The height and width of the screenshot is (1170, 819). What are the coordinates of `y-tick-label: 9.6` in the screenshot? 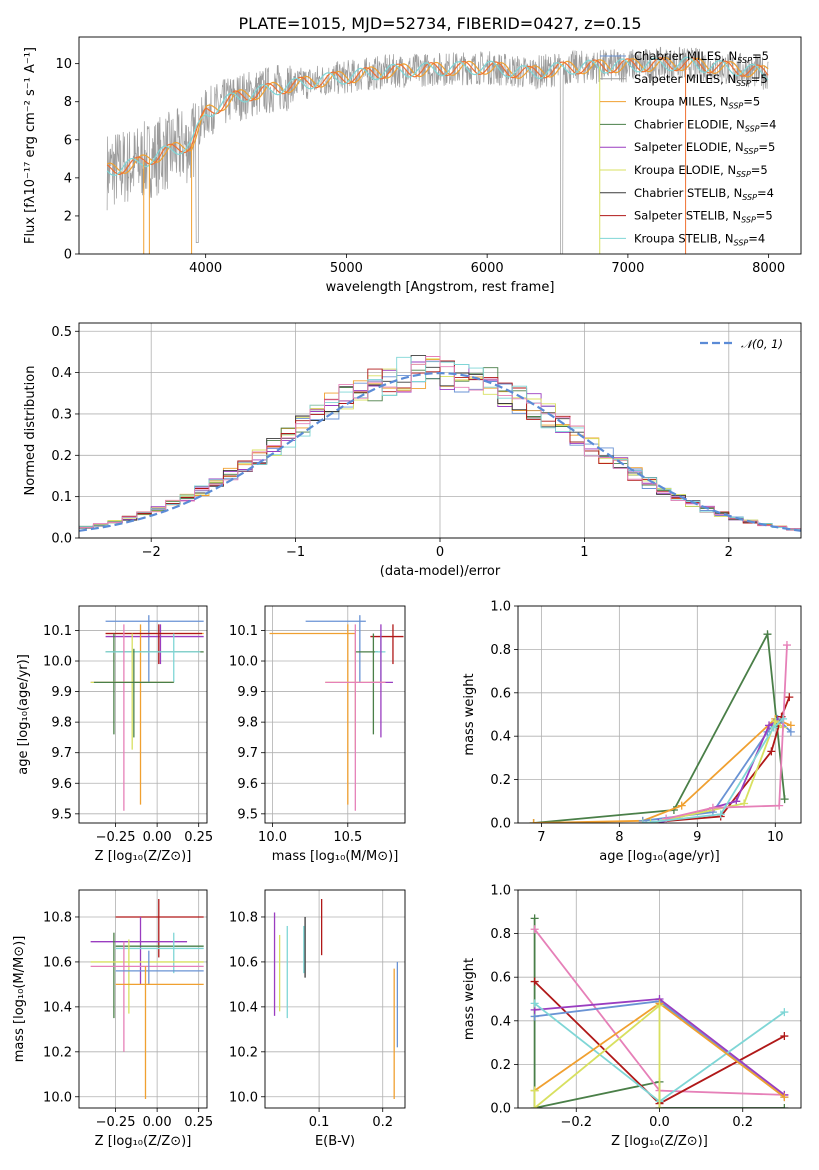 It's located at (247, 784).